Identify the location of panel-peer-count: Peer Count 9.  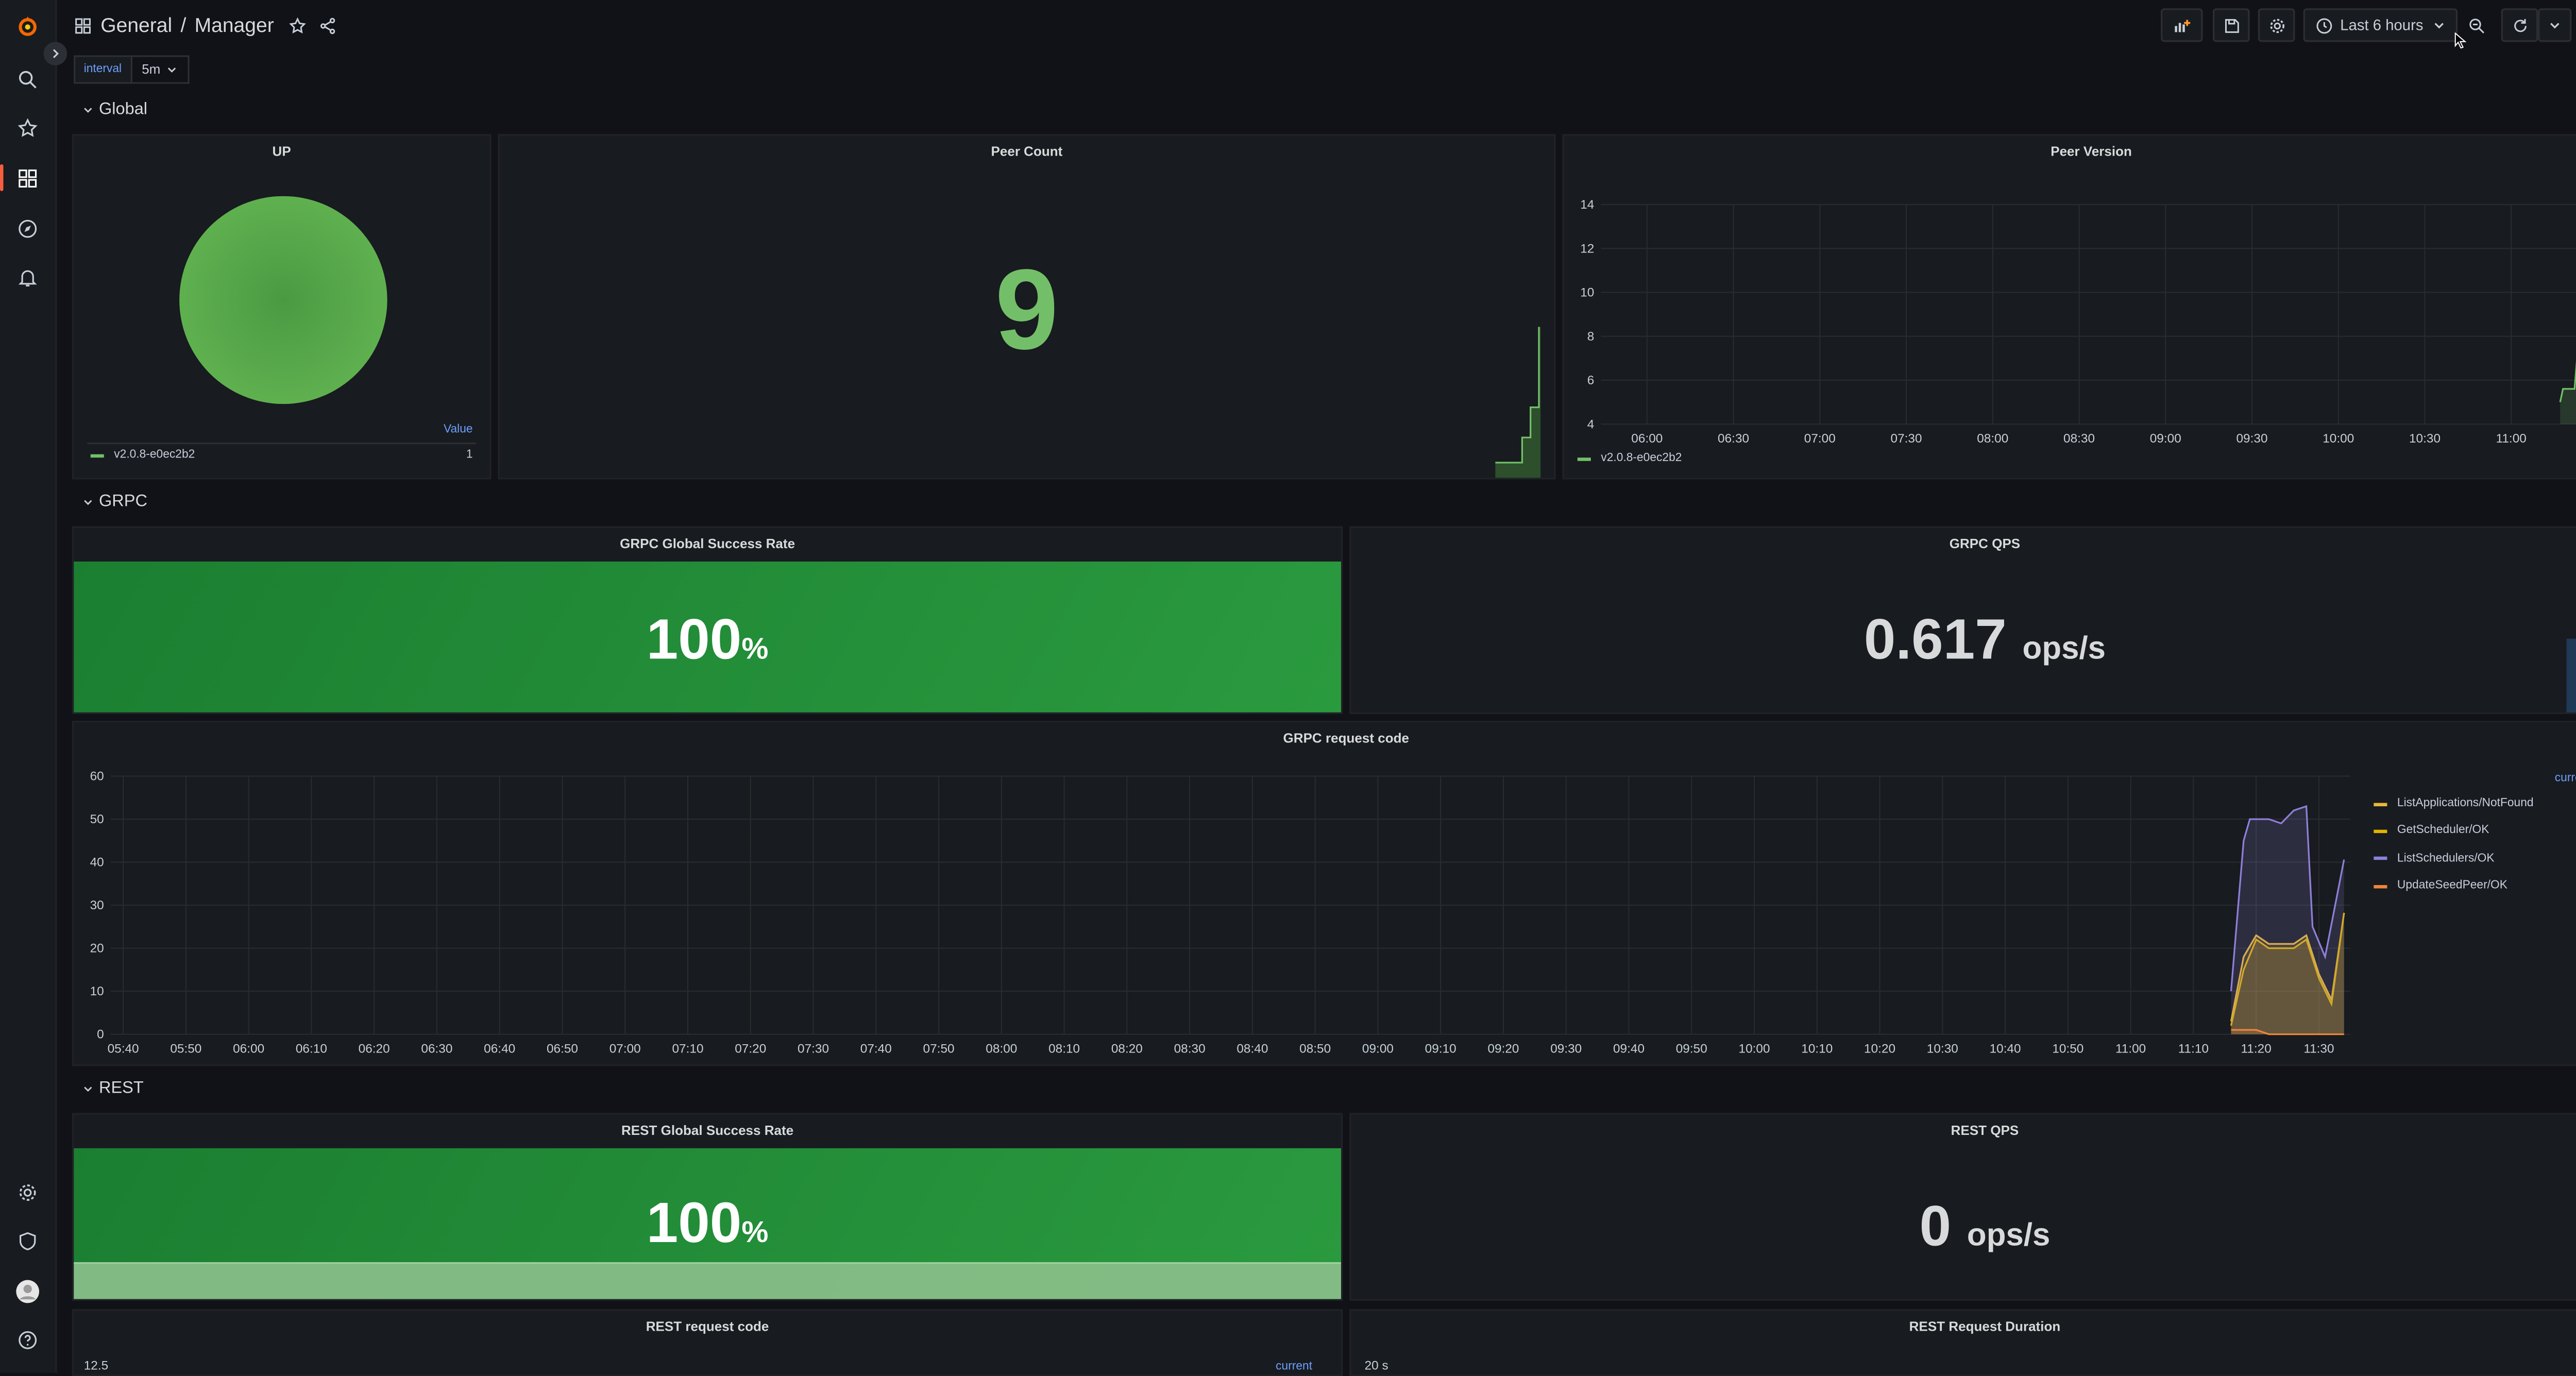
(1027, 307).